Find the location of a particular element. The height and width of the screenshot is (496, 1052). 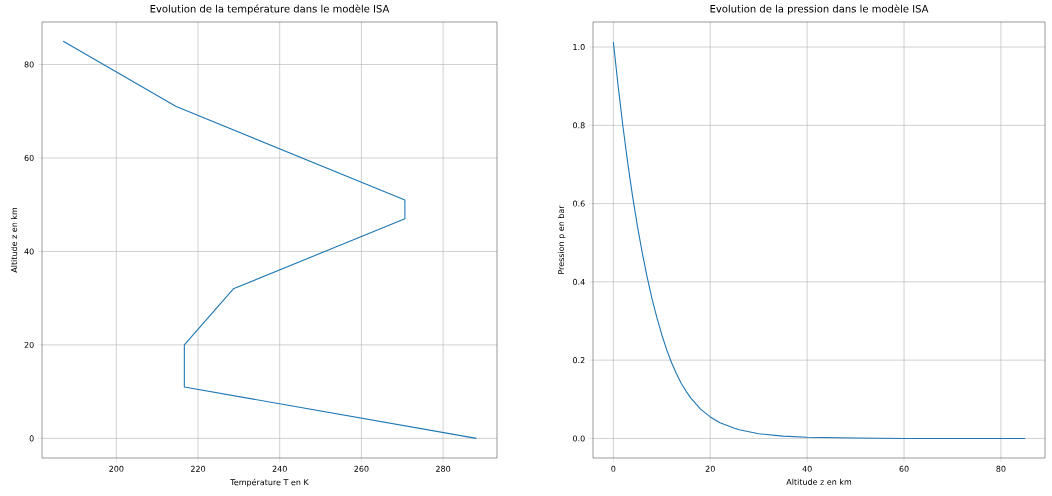

x-tick-label: 220 is located at coordinates (198, 468).